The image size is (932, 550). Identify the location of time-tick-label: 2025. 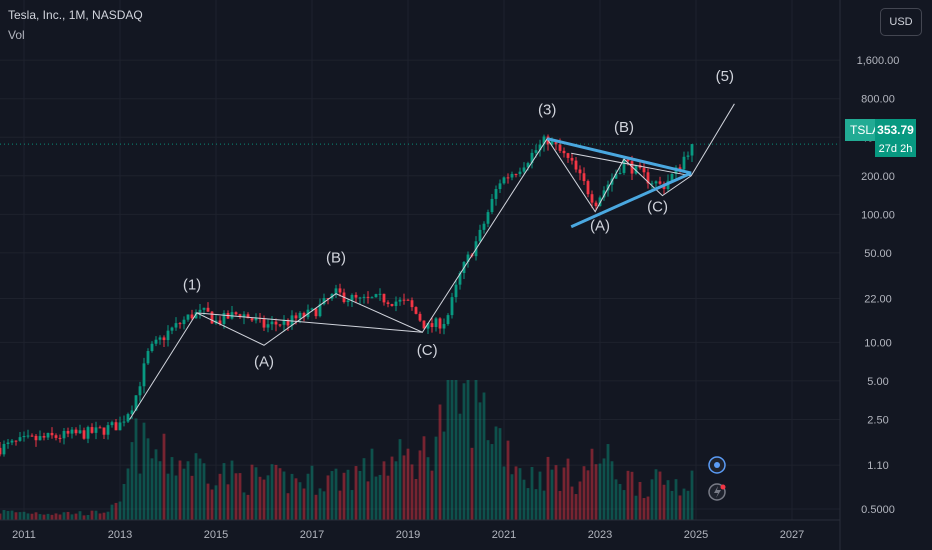
(696, 535).